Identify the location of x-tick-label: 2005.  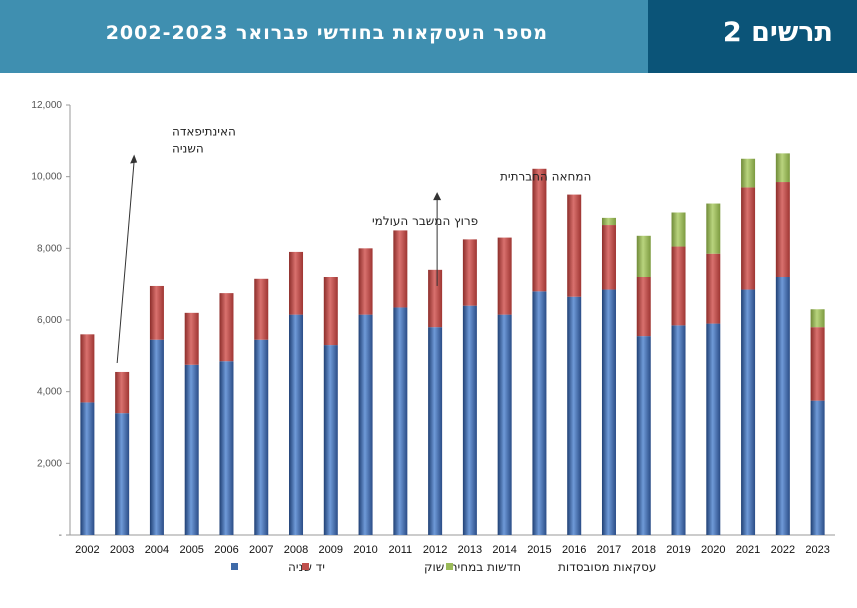
(191, 550).